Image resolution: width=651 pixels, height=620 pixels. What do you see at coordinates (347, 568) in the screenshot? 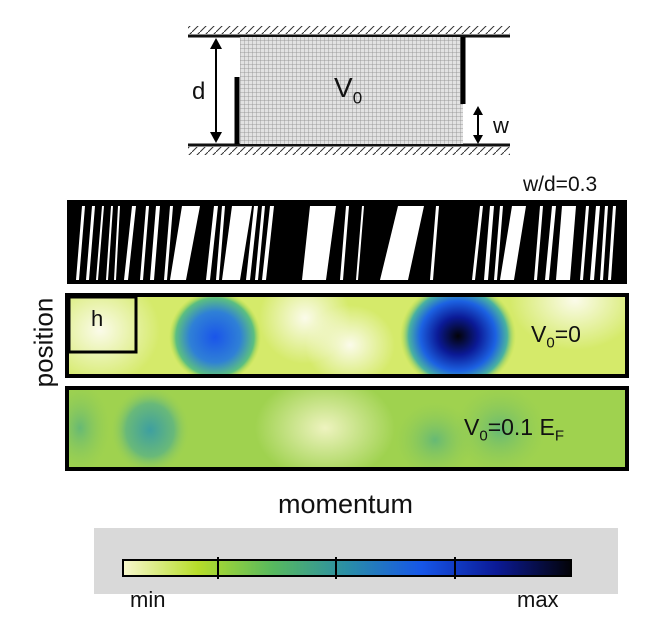
I see `colorbar-gradient` at bounding box center [347, 568].